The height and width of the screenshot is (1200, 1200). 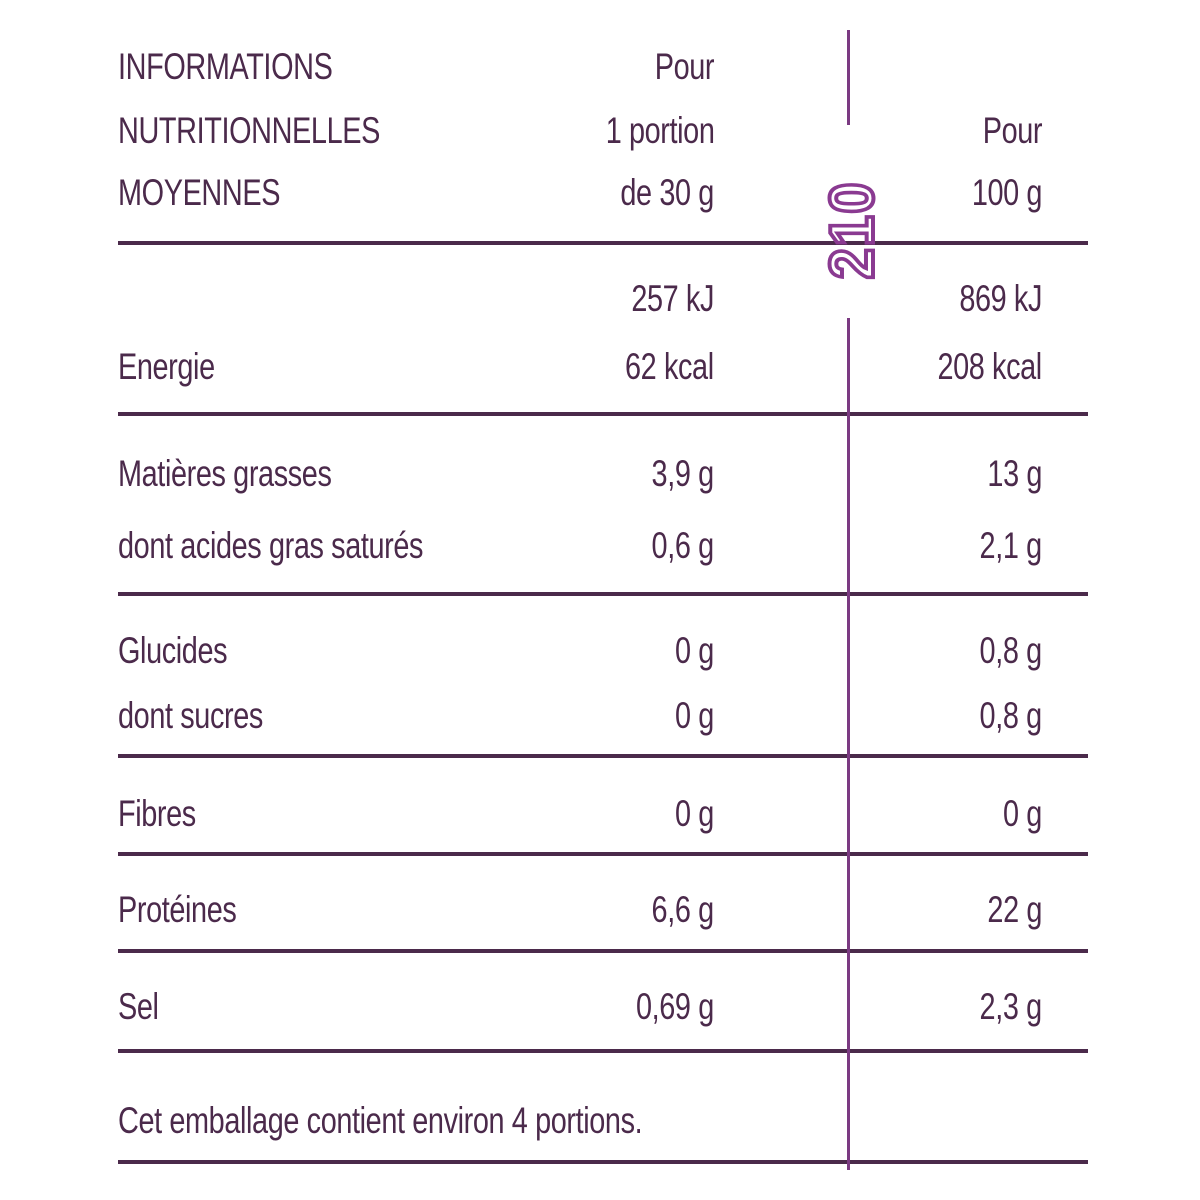 What do you see at coordinates (659, 130) in the screenshot?
I see `header-col1-line-2: 1 portion` at bounding box center [659, 130].